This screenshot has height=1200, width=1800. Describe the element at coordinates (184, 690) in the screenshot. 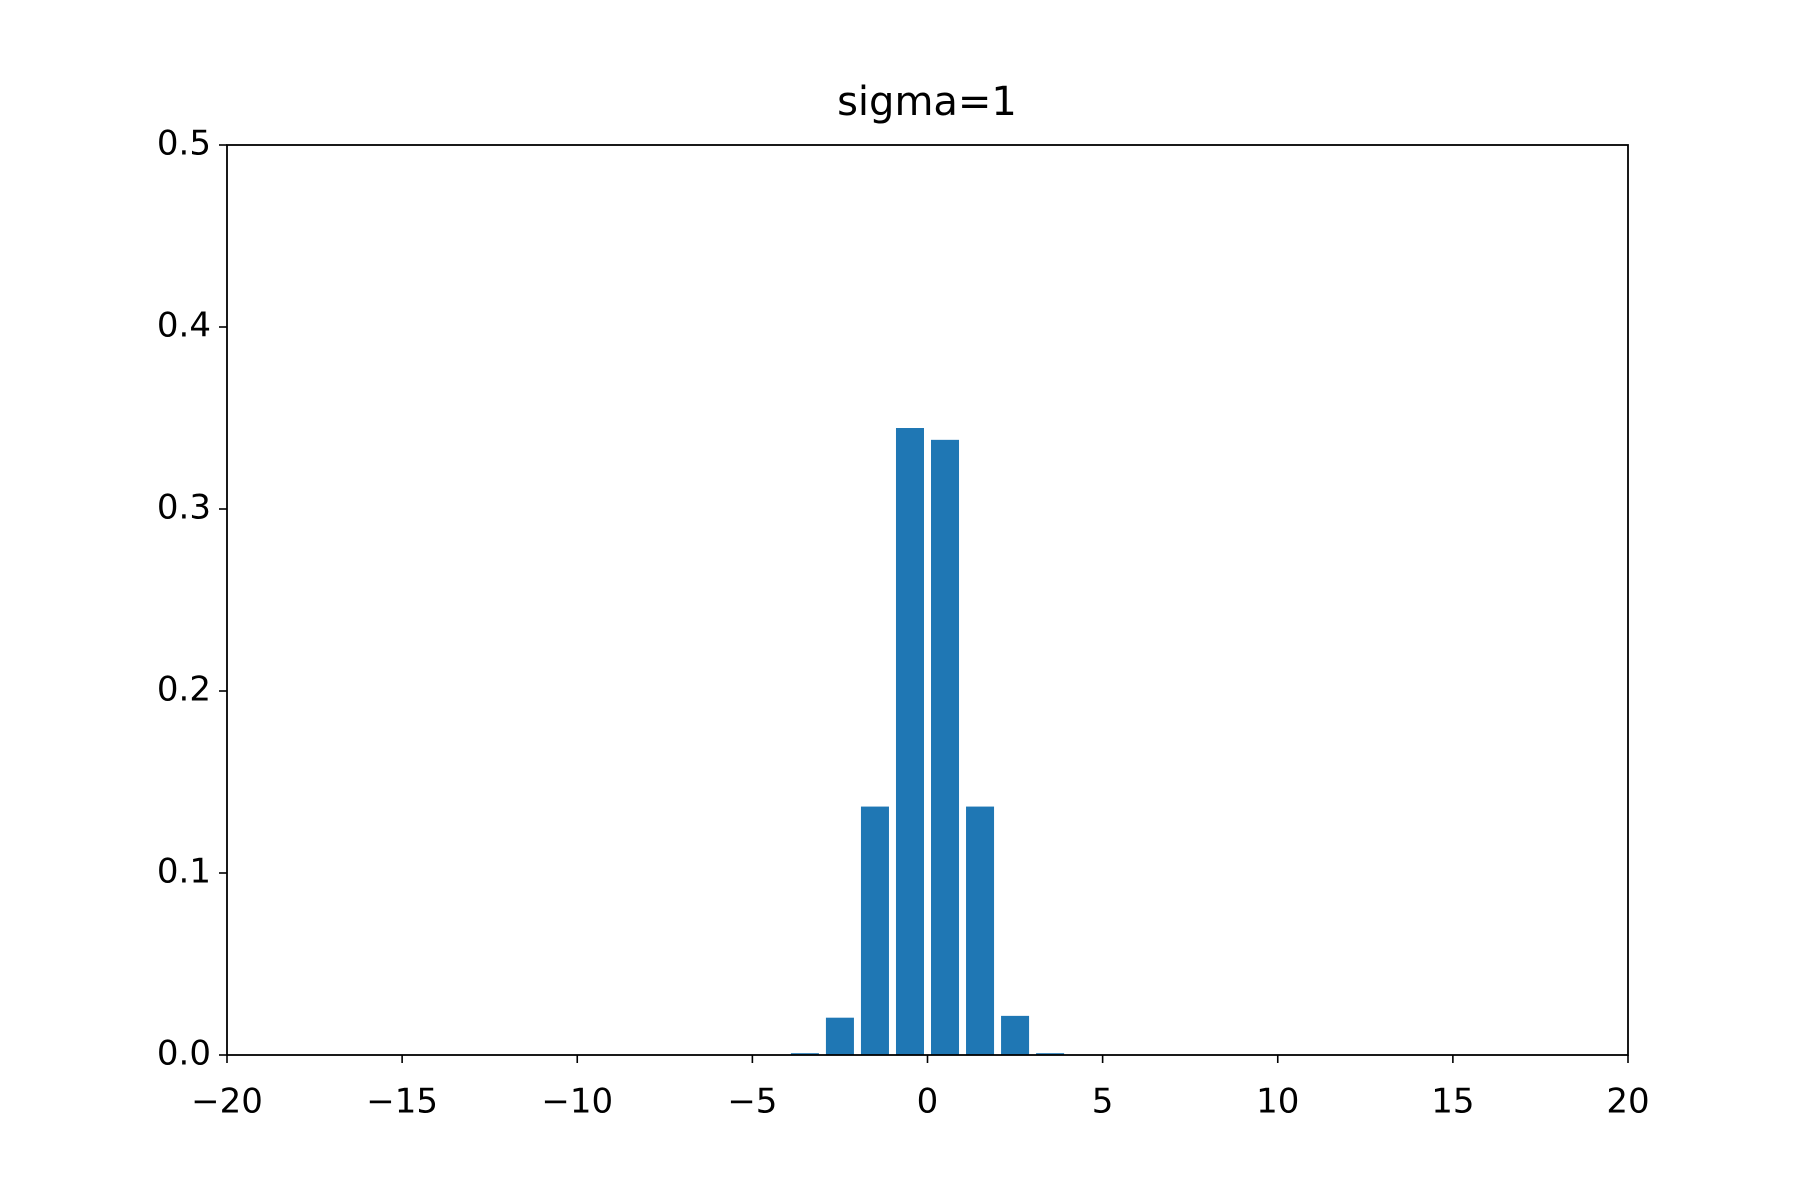

I see `y-tick-label: 0.2` at that location.